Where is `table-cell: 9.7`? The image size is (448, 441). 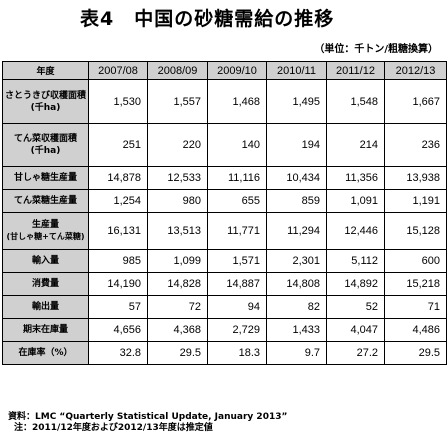 table-cell: 9.7 is located at coordinates (296, 353).